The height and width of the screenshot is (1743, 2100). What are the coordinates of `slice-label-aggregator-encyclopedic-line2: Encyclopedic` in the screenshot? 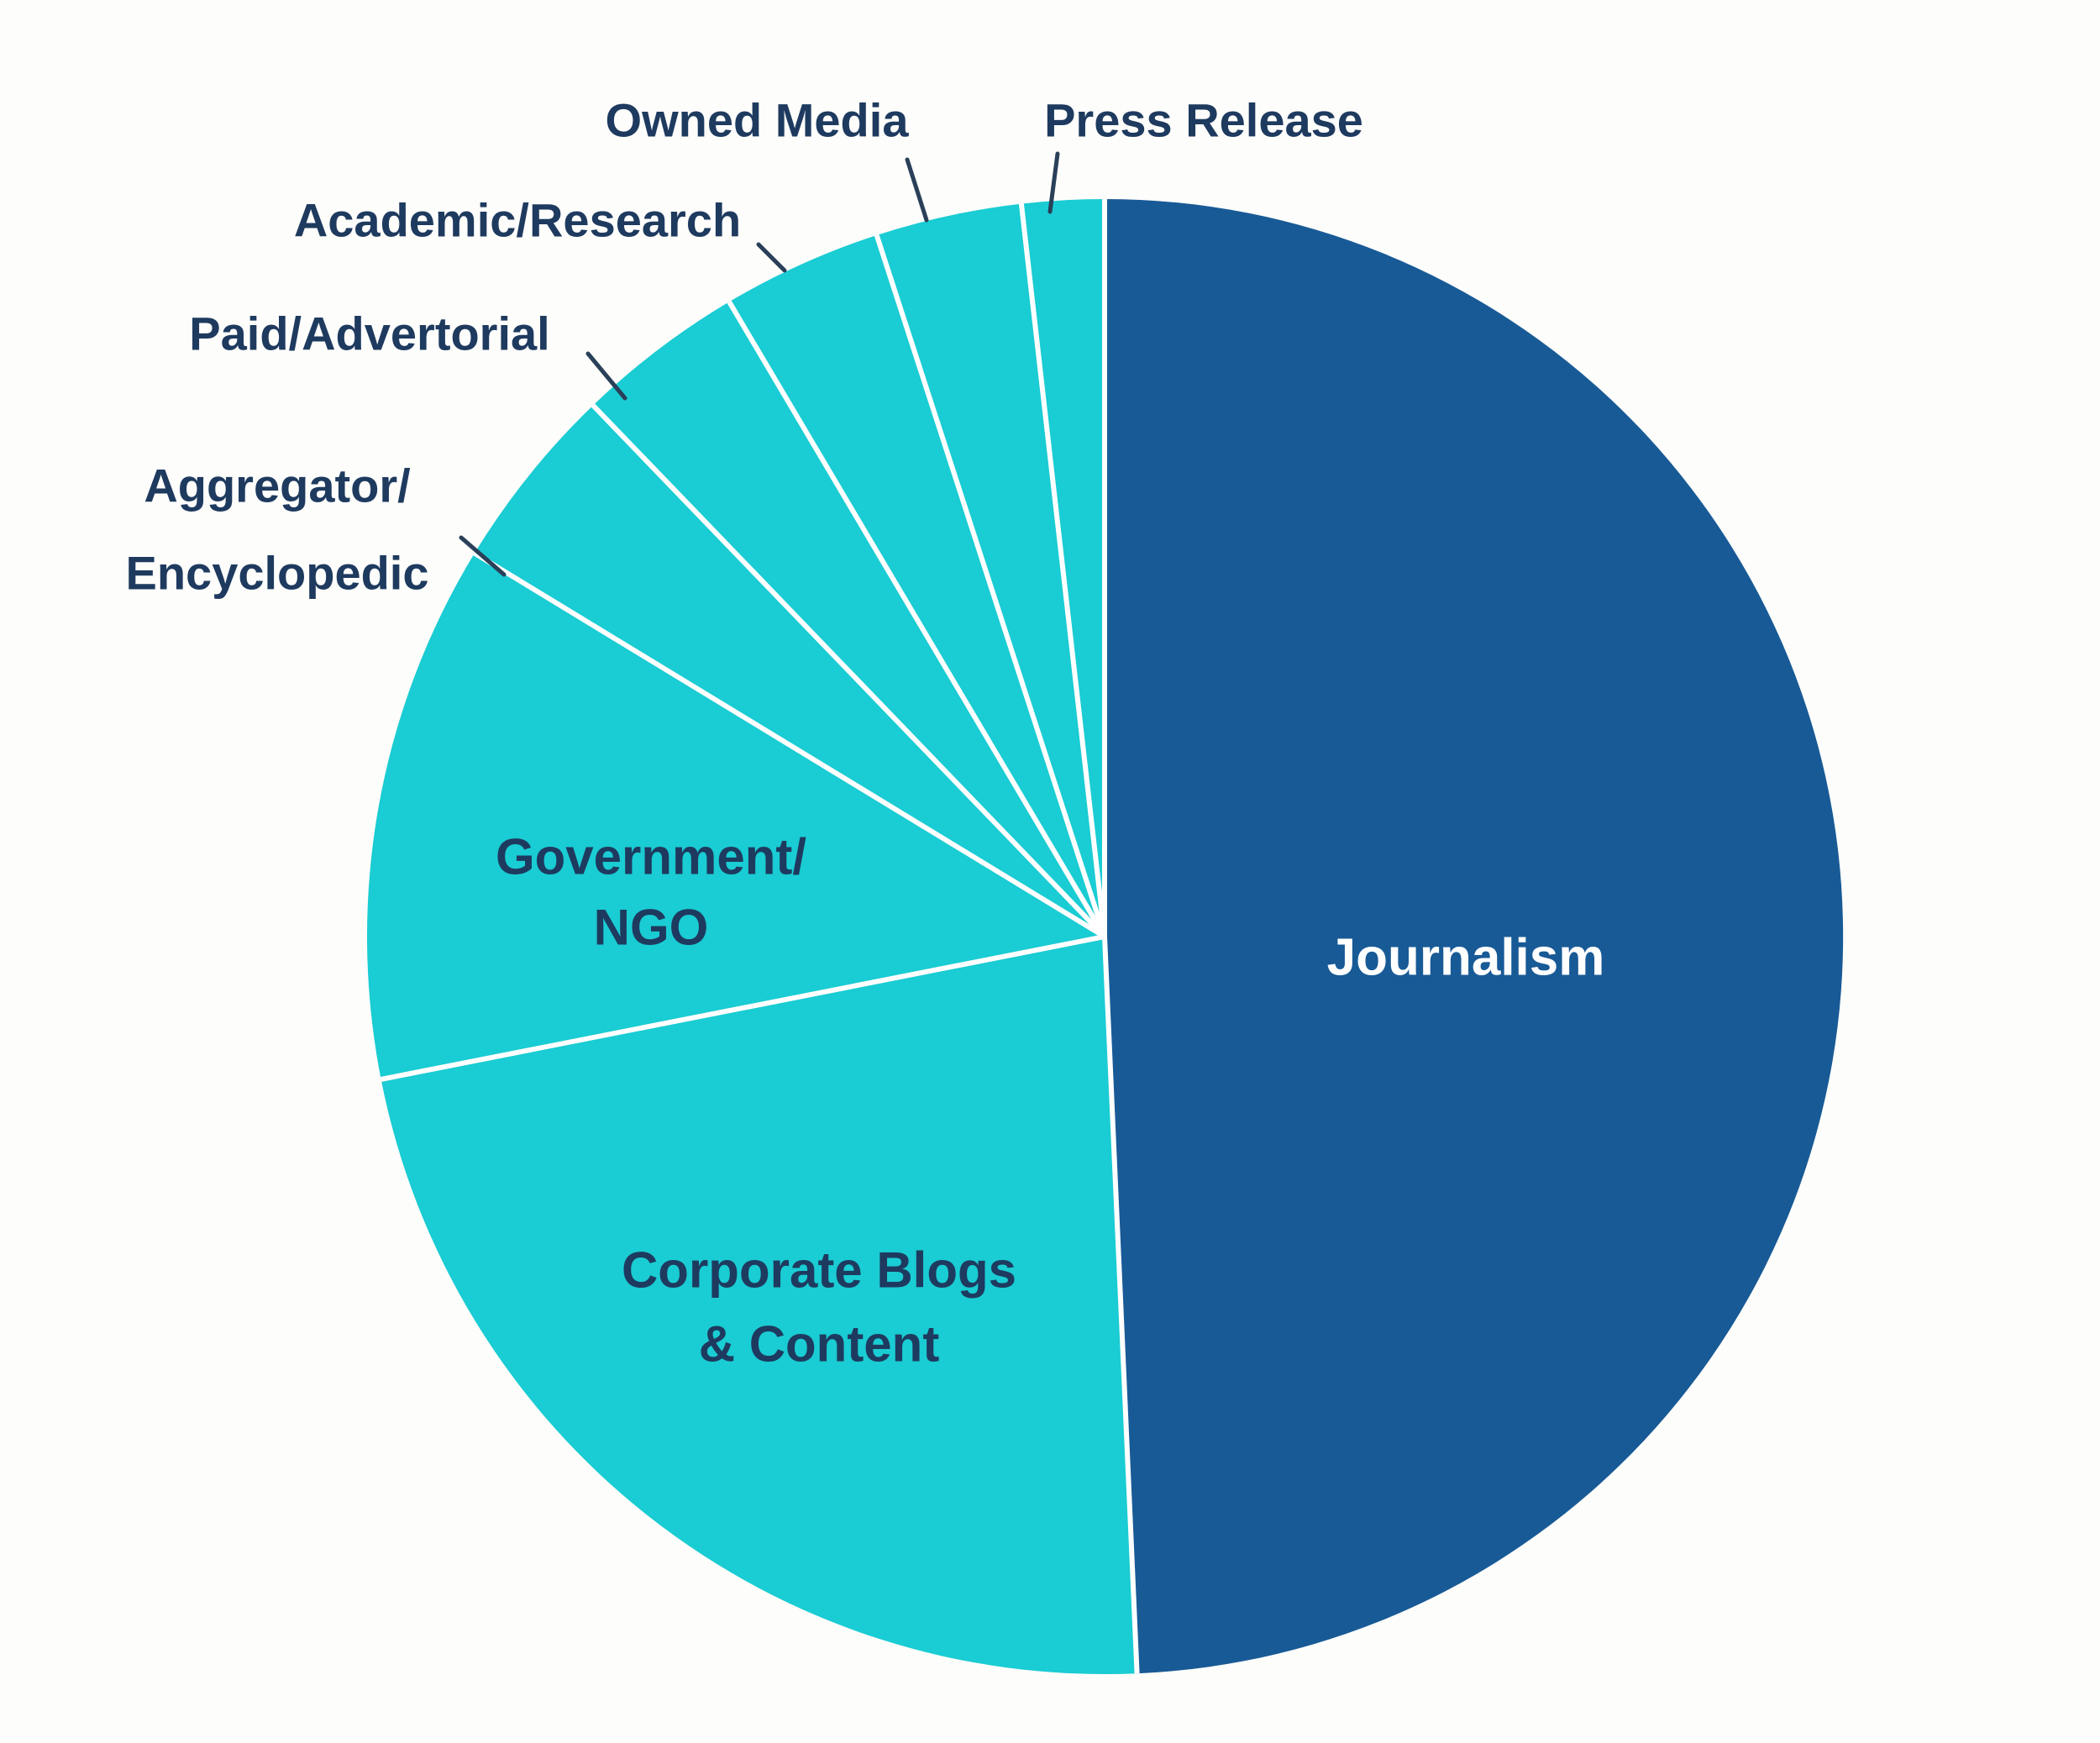 It's located at (276, 573).